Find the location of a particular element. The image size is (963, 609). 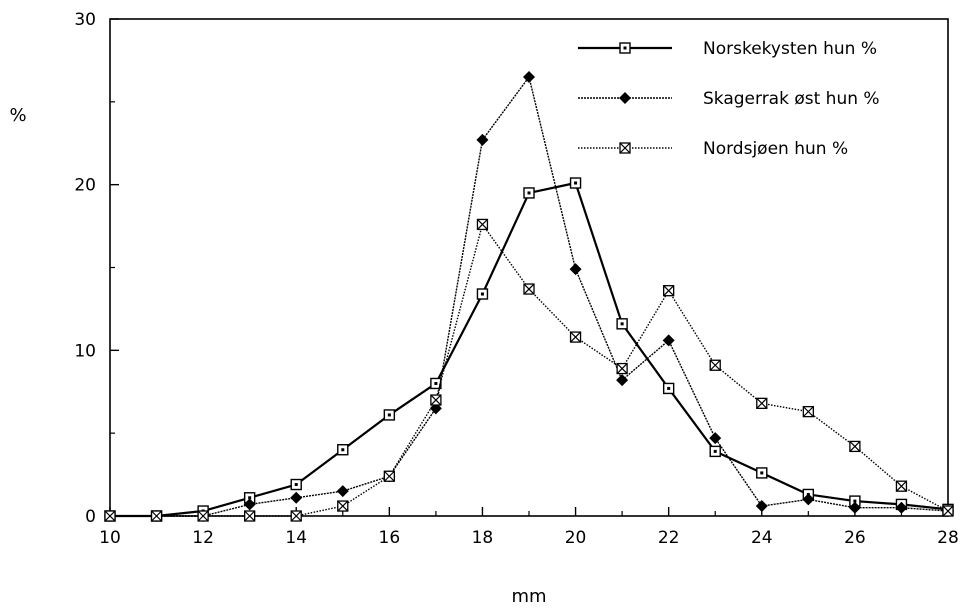

y-tick-label: 30 is located at coordinates (85, 20).